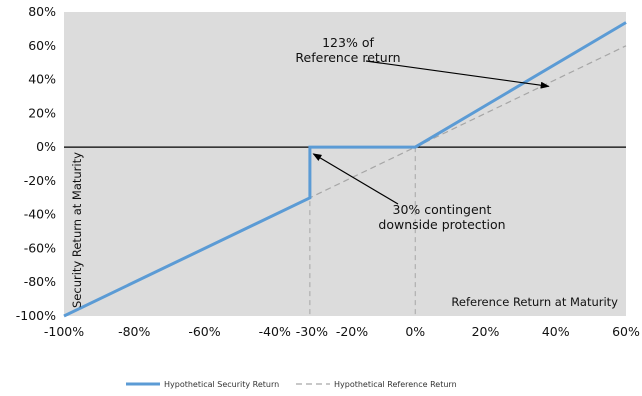 The image size is (642, 396). What do you see at coordinates (312, 331) in the screenshot?
I see `x-tick-label: -30%` at bounding box center [312, 331].